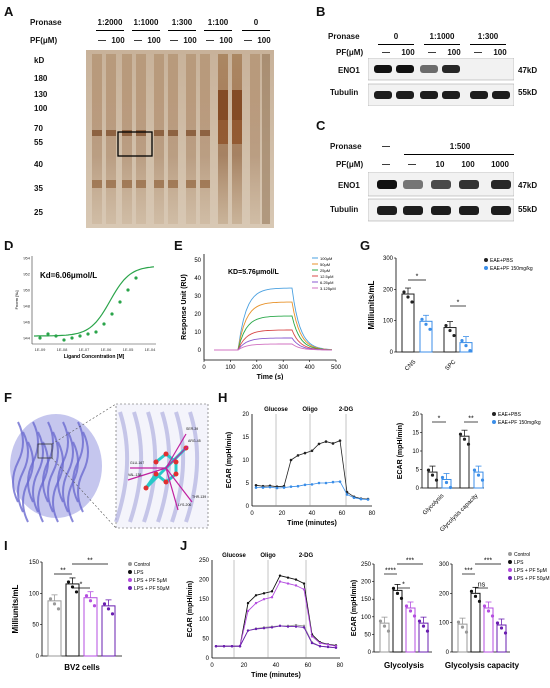  What do you see at coordinates (38, 164) in the screenshot?
I see `a-mw-marker: 40` at bounding box center [38, 164].